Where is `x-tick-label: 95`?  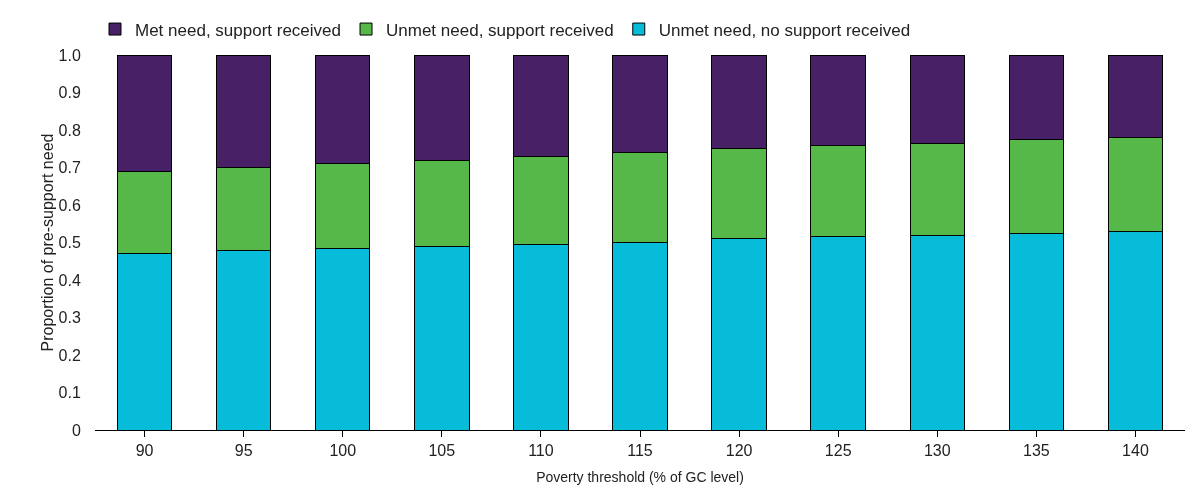 x-tick-label: 95 is located at coordinates (243, 451).